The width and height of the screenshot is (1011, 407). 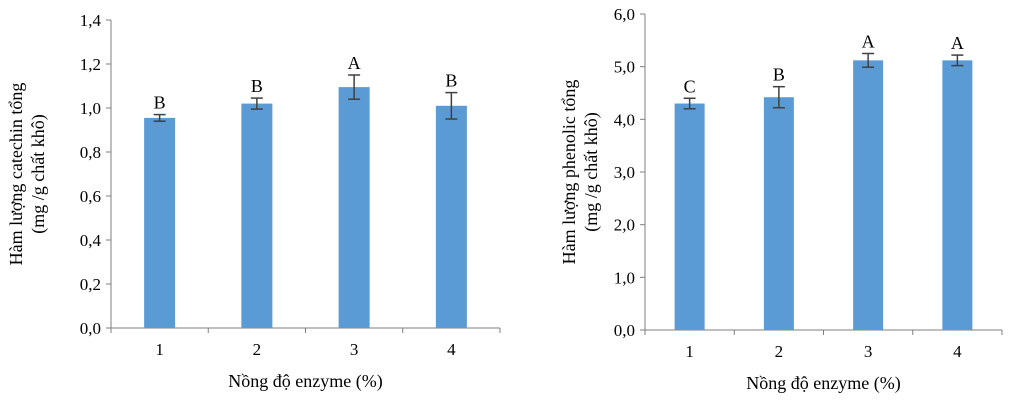 I want to click on y-tick-label: 0,6, so click(x=90, y=196).